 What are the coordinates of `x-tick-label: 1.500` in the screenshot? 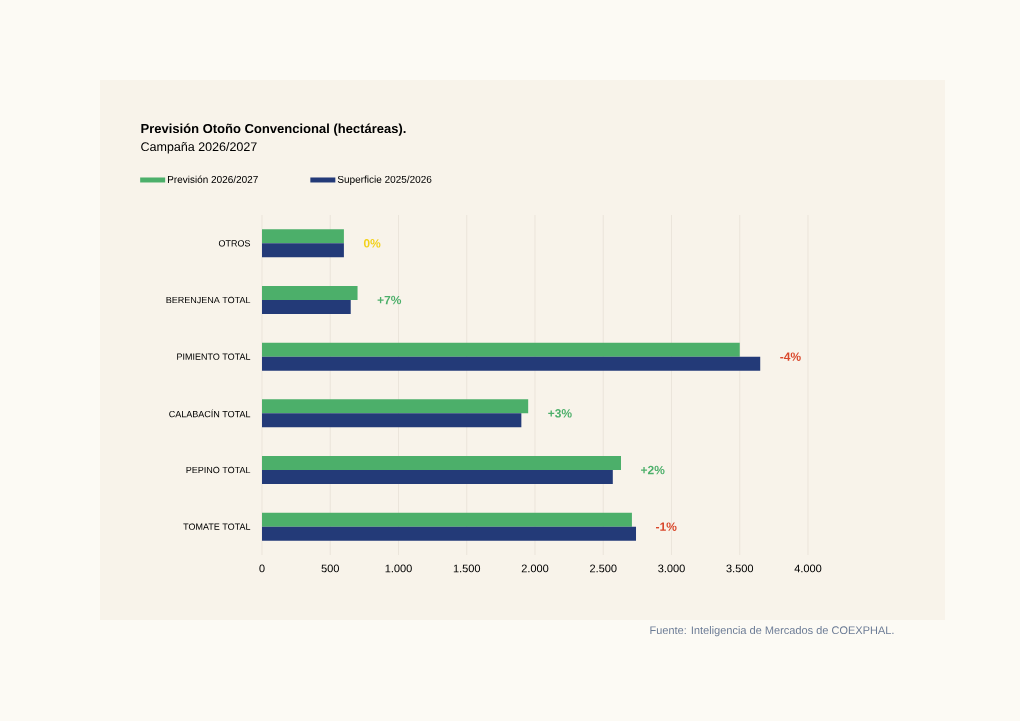 It's located at (467, 568).